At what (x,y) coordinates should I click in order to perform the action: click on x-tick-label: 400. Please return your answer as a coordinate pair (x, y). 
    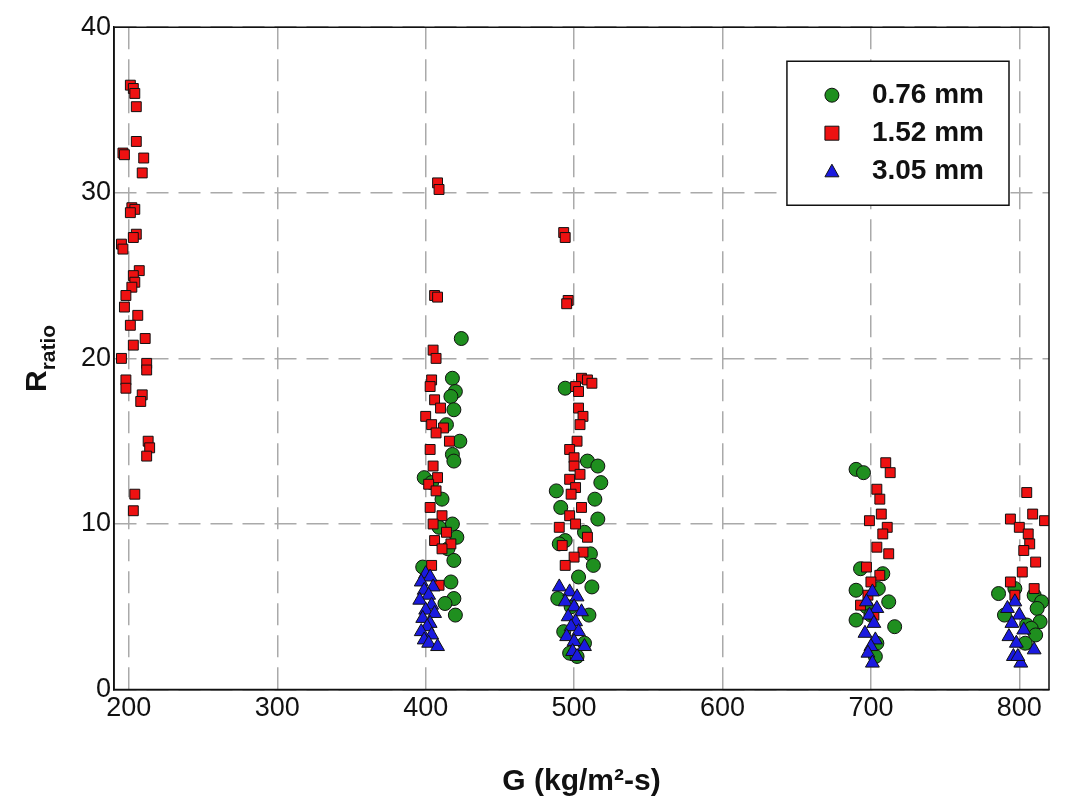
    Looking at the image, I should click on (426, 707).